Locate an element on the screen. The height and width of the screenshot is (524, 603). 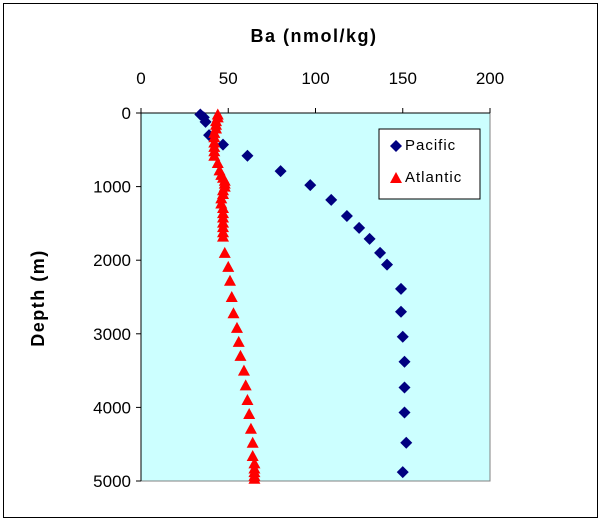
legend-marker-atlantic is located at coordinates (396, 177).